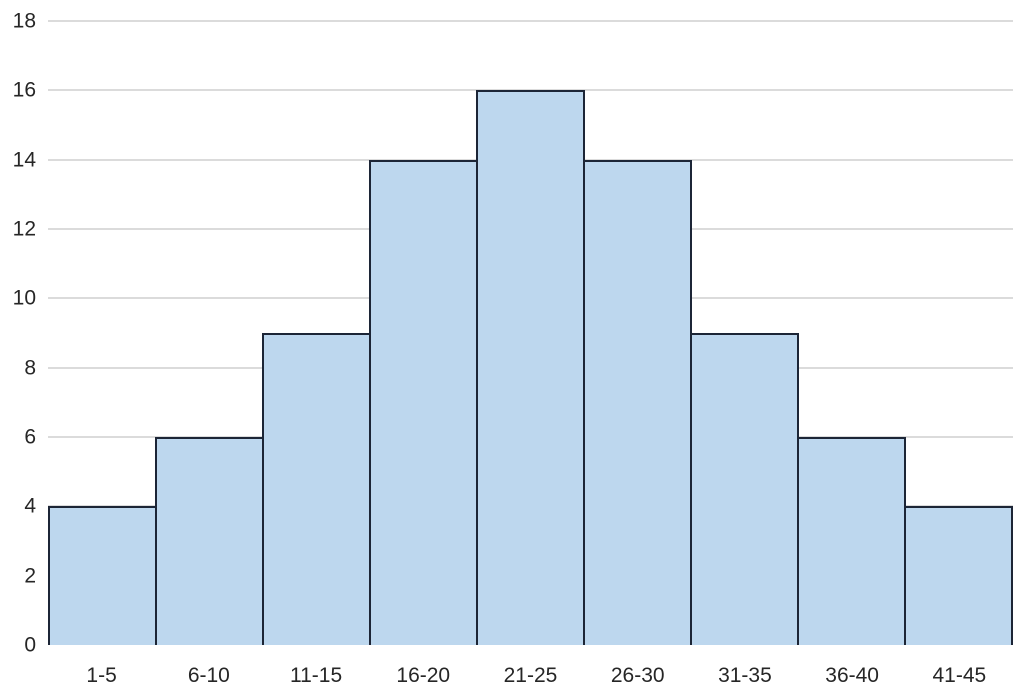 The width and height of the screenshot is (1024, 700). I want to click on y-tick-label: 0, so click(30, 645).